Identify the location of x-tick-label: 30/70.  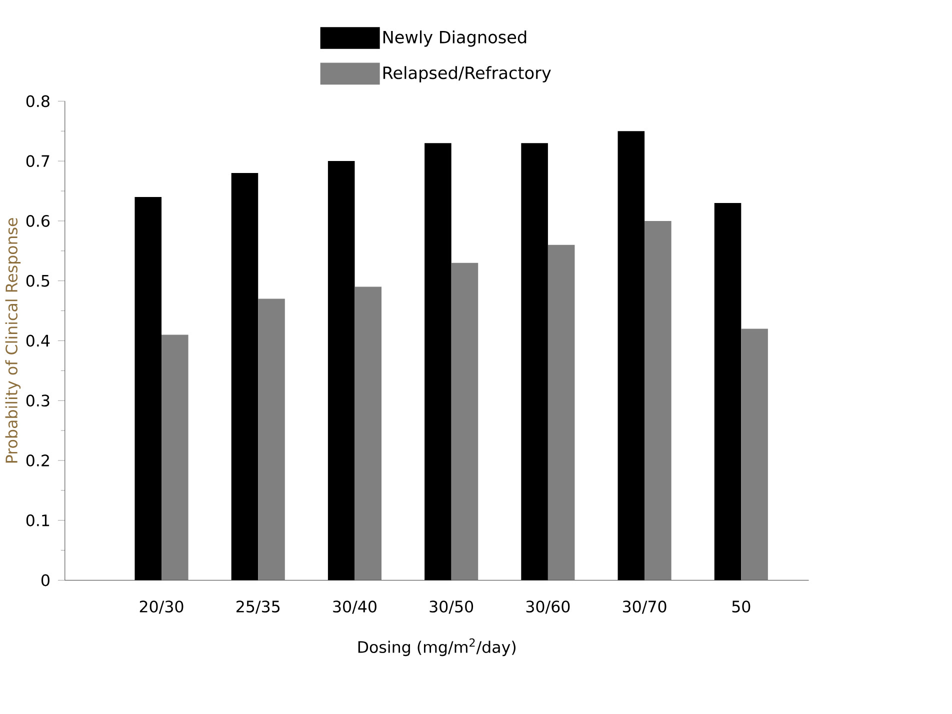
(644, 607).